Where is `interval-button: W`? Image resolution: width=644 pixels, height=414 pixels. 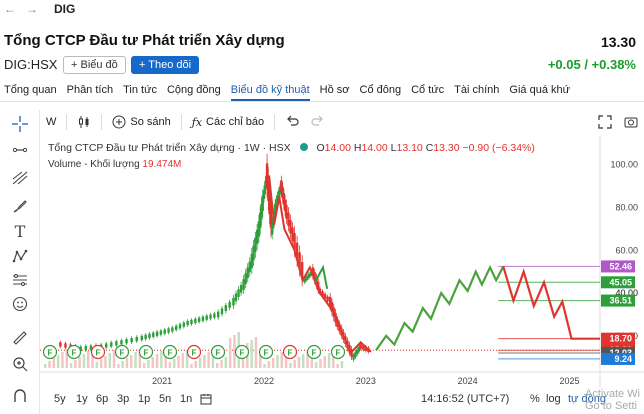 interval-button: W is located at coordinates (51, 122).